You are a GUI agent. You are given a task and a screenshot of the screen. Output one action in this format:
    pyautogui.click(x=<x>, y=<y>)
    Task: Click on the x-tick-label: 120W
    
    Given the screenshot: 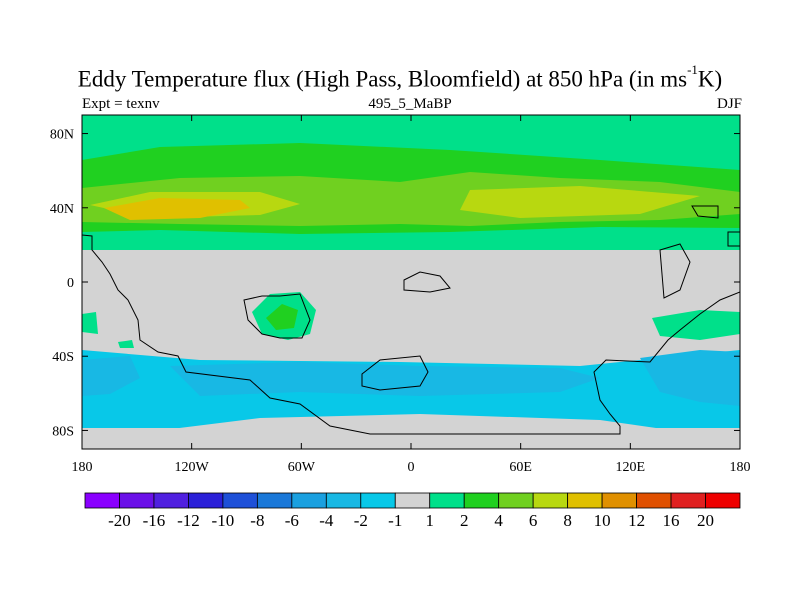 What is the action you would take?
    pyautogui.click(x=192, y=467)
    